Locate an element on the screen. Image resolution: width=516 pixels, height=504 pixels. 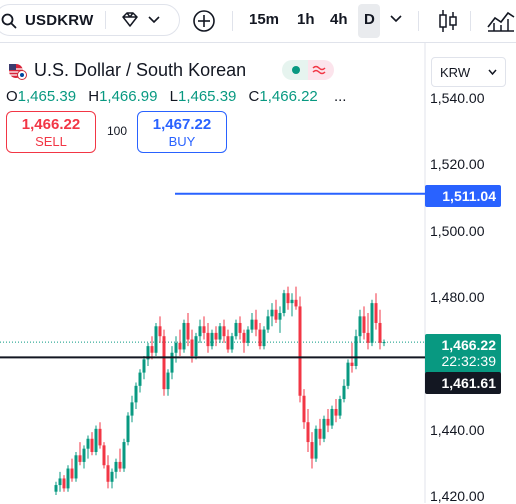
sell-price: 1,466.22 is located at coordinates (51, 124).